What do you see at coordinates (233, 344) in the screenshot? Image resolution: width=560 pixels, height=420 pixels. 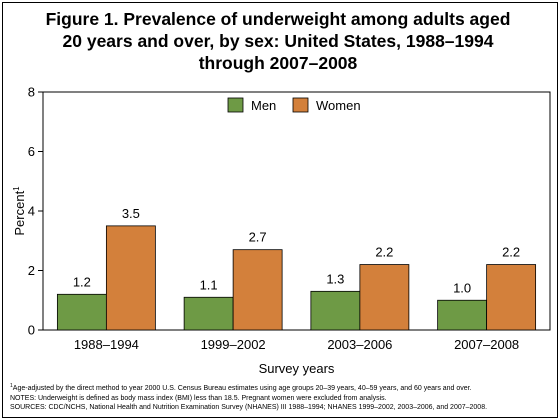 I see `x-tick-label: 1999–2002` at bounding box center [233, 344].